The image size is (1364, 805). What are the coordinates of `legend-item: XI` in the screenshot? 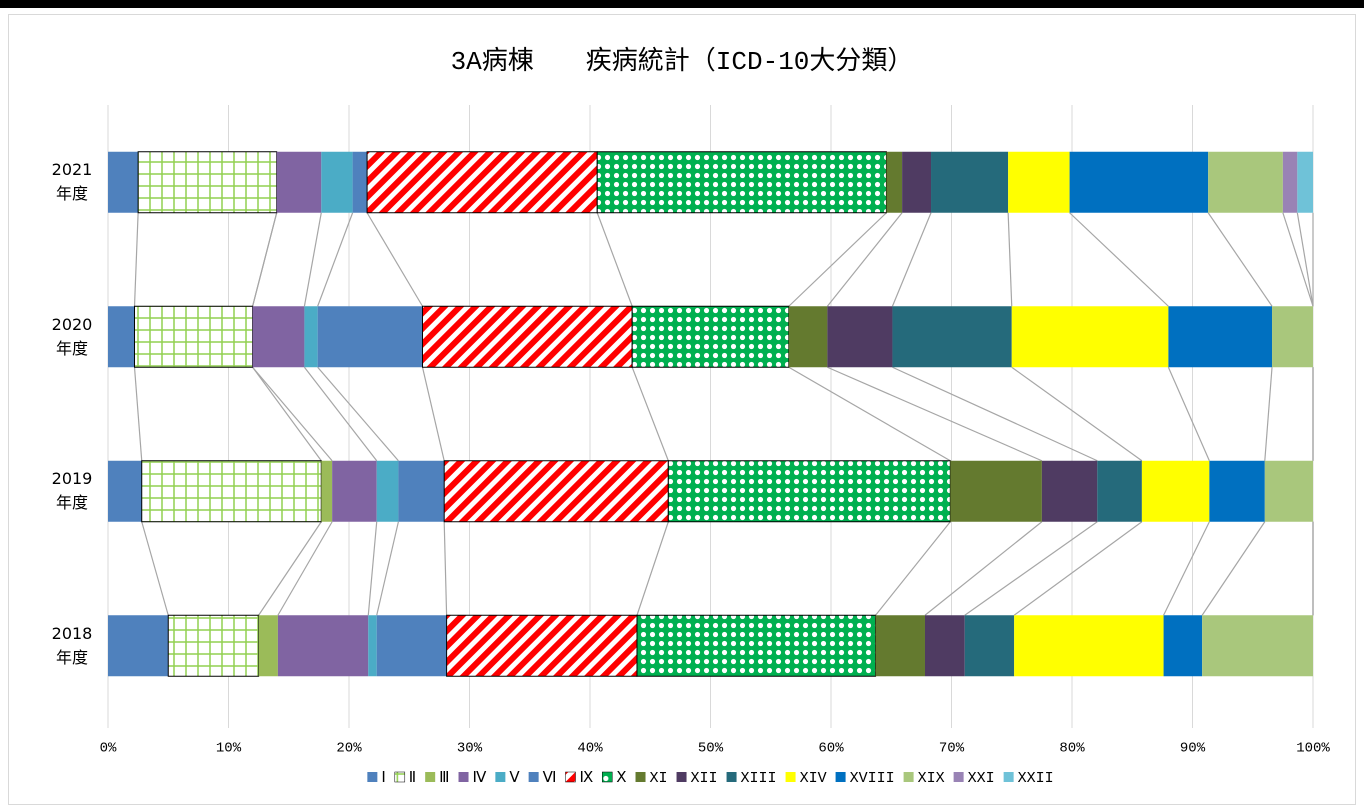 It's located at (651, 778).